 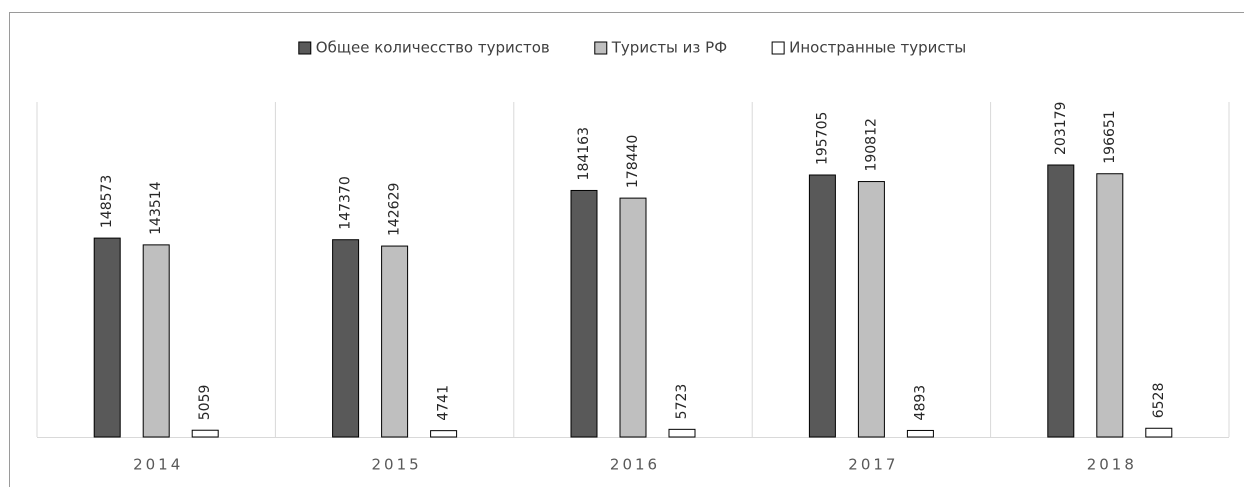 What do you see at coordinates (873, 465) in the screenshot?
I see `x-tick-label: 2017` at bounding box center [873, 465].